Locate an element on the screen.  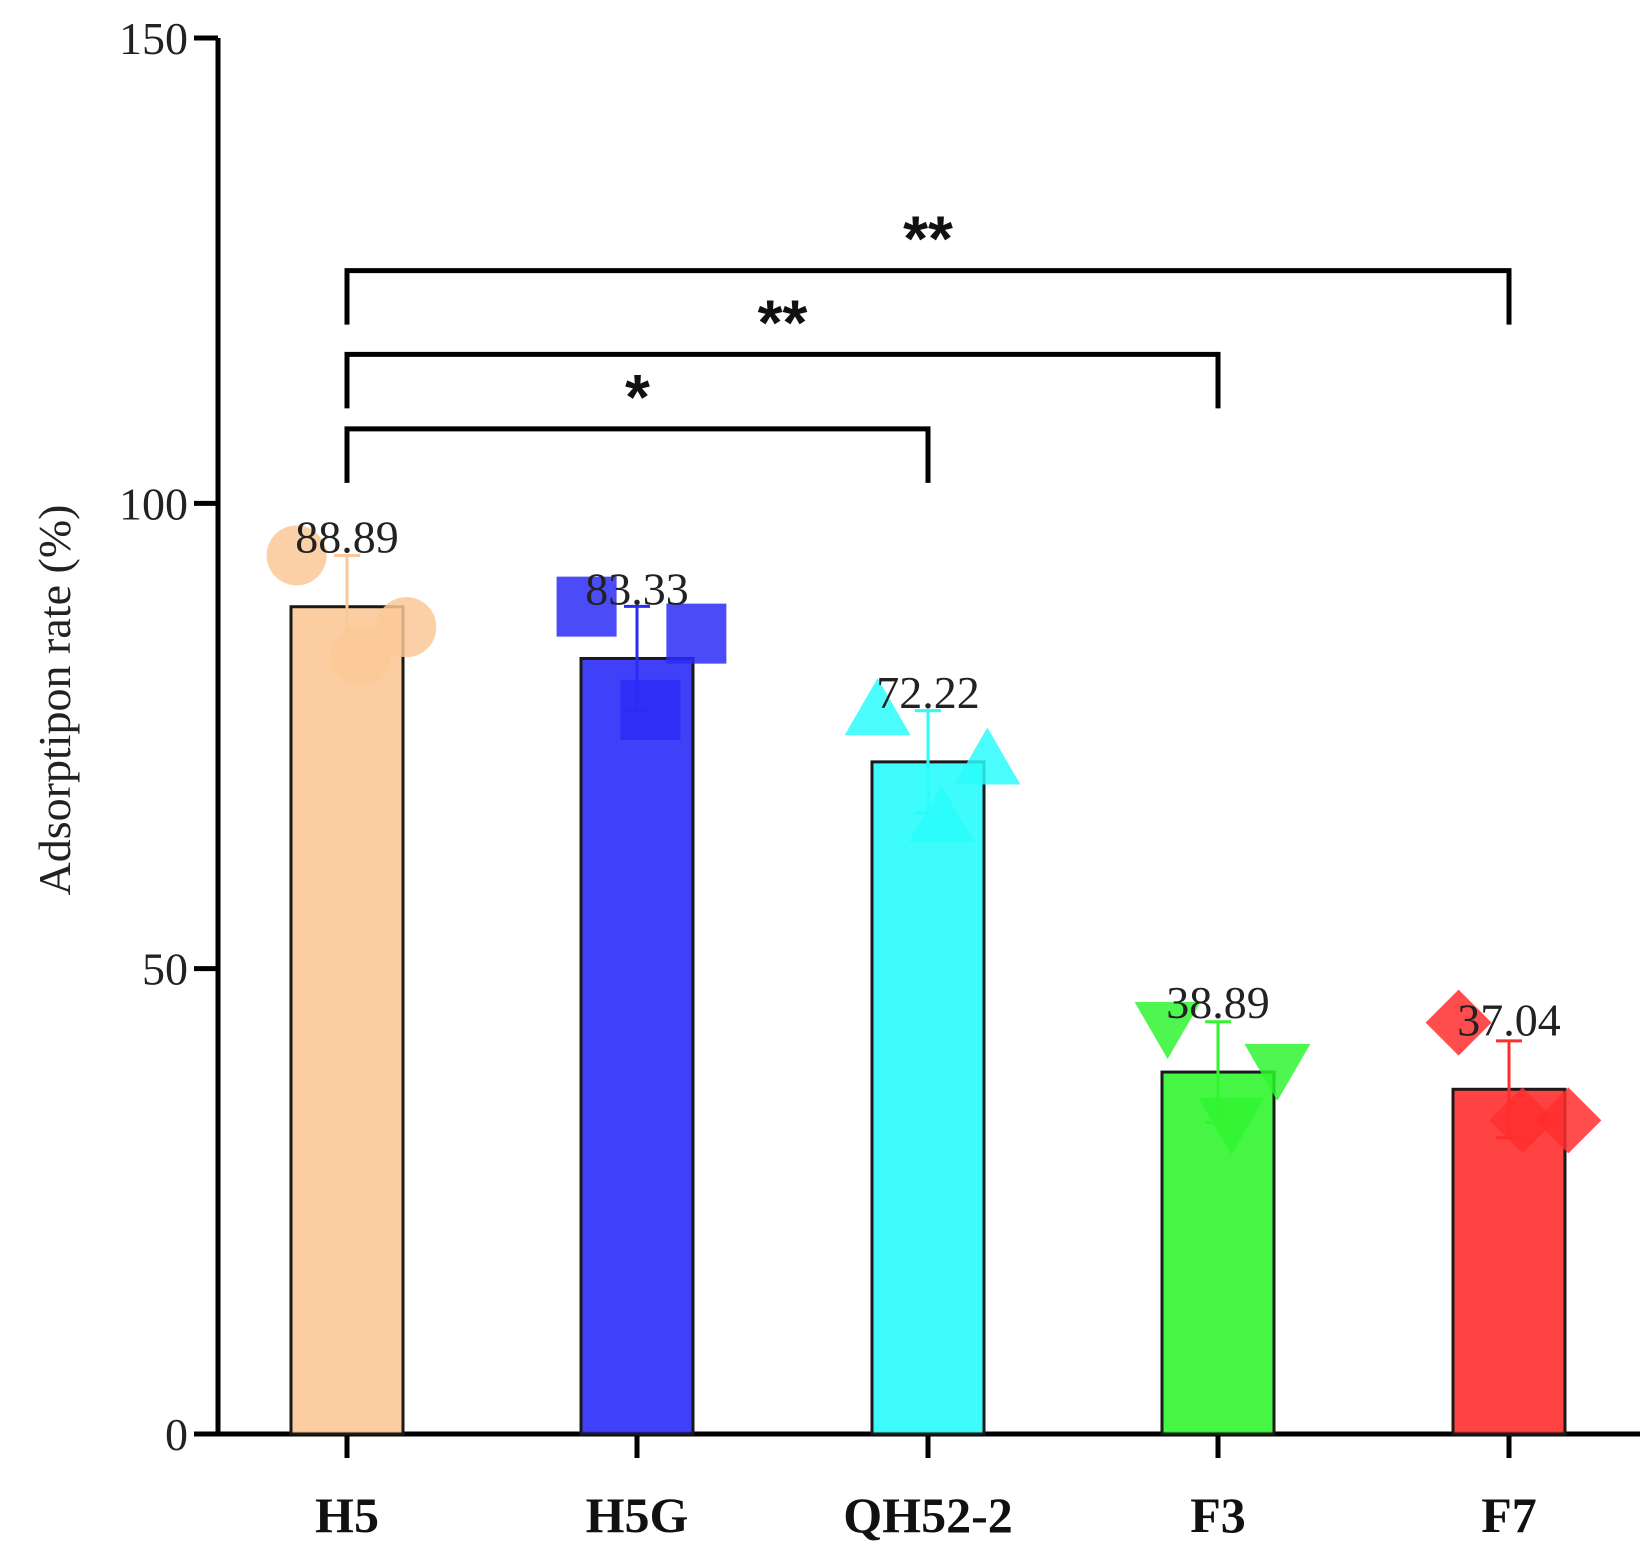
significance-brackets: ***** is located at coordinates (928, 343).